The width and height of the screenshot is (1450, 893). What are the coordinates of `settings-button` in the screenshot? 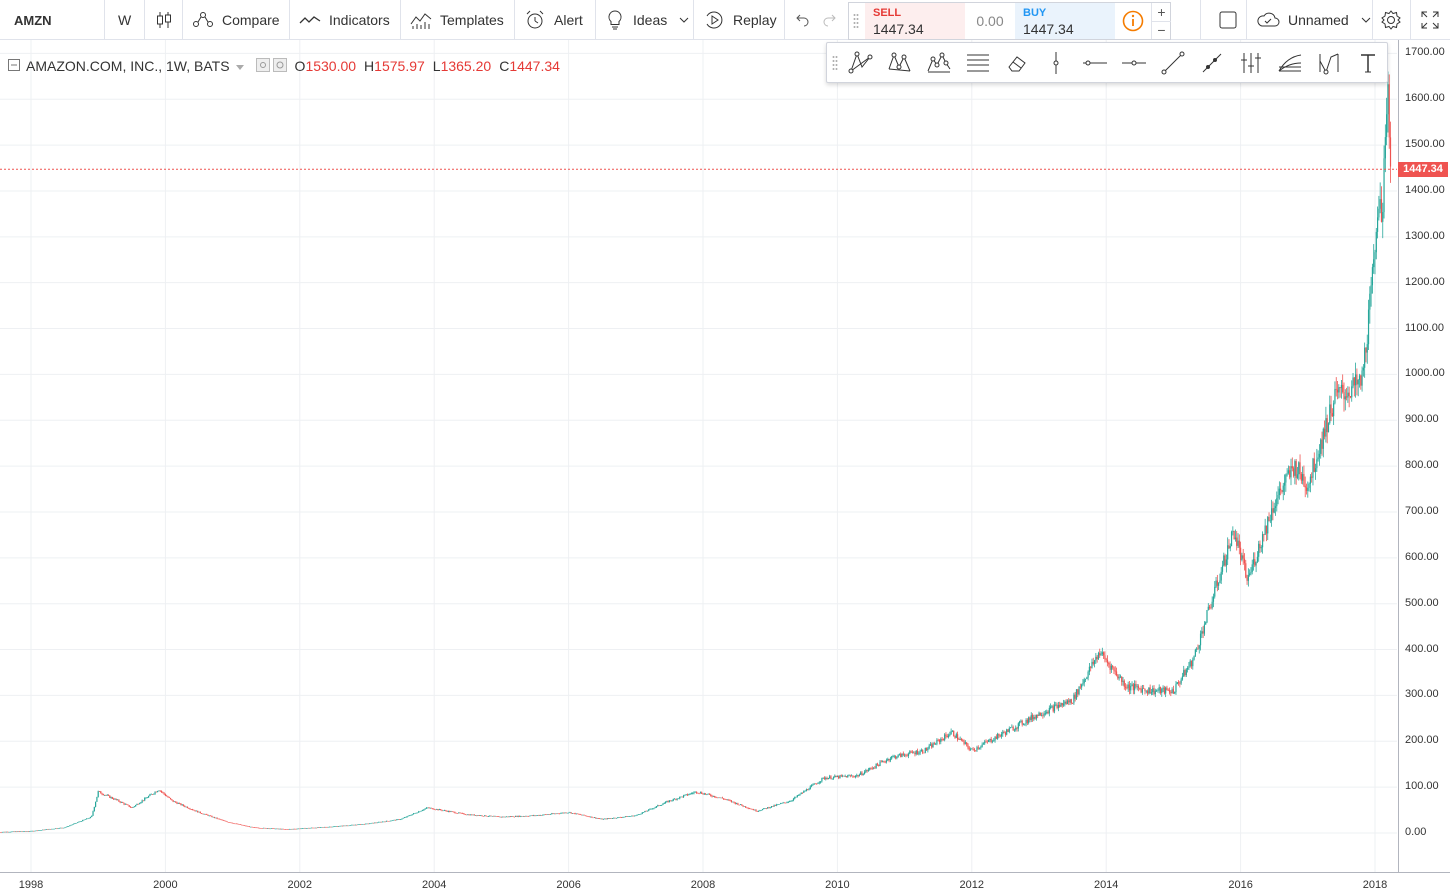 It's located at (1391, 20).